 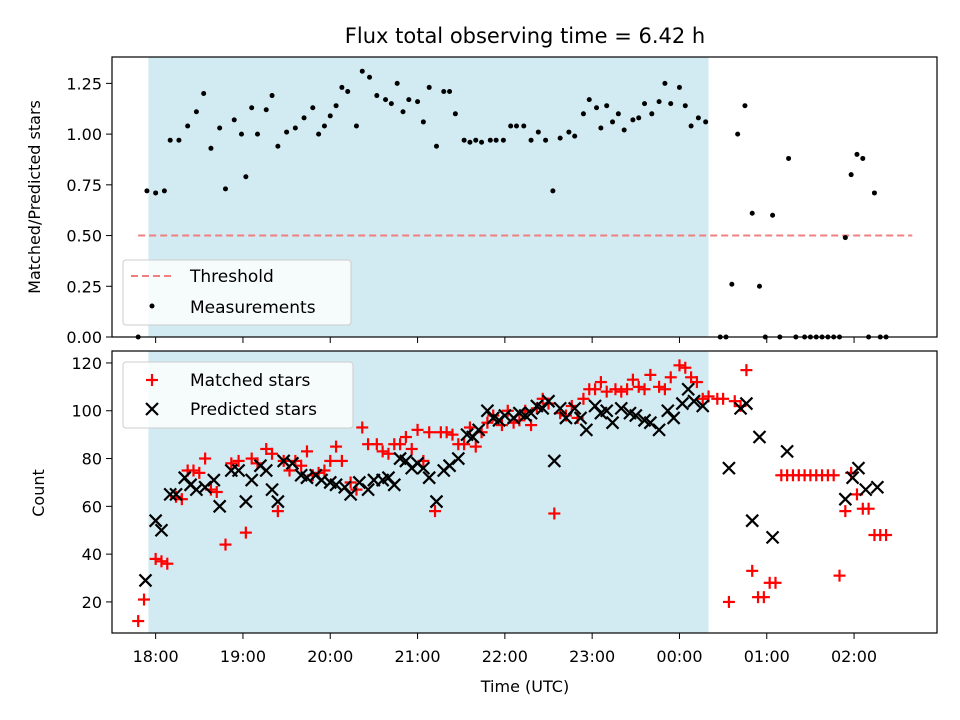 I want to click on y-tick-label: 20, so click(x=92, y=602).